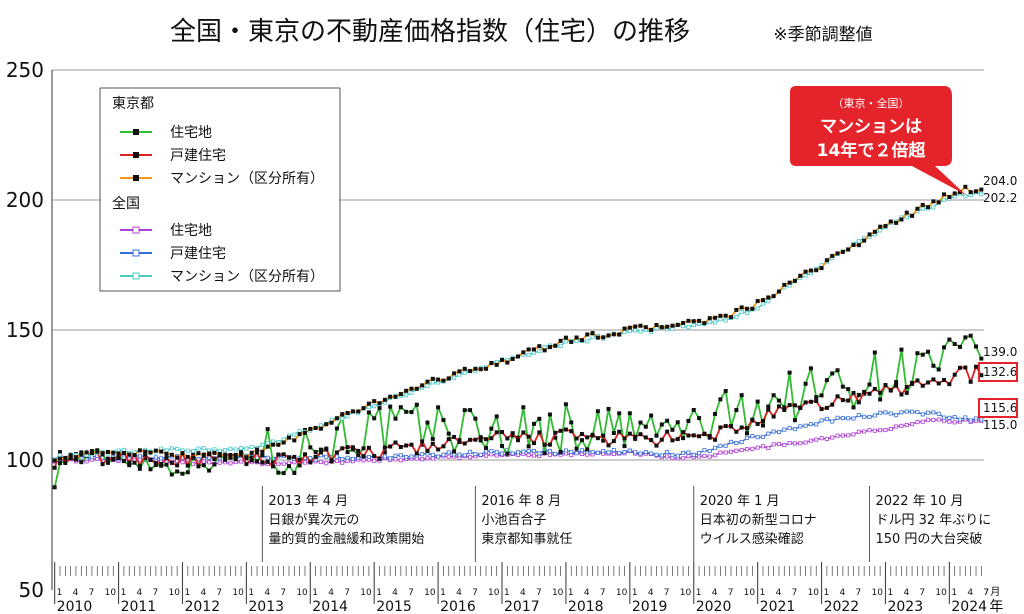 The image size is (1024, 614). Describe the element at coordinates (111, 593) in the screenshot. I see `month-tick-label: 10` at that location.